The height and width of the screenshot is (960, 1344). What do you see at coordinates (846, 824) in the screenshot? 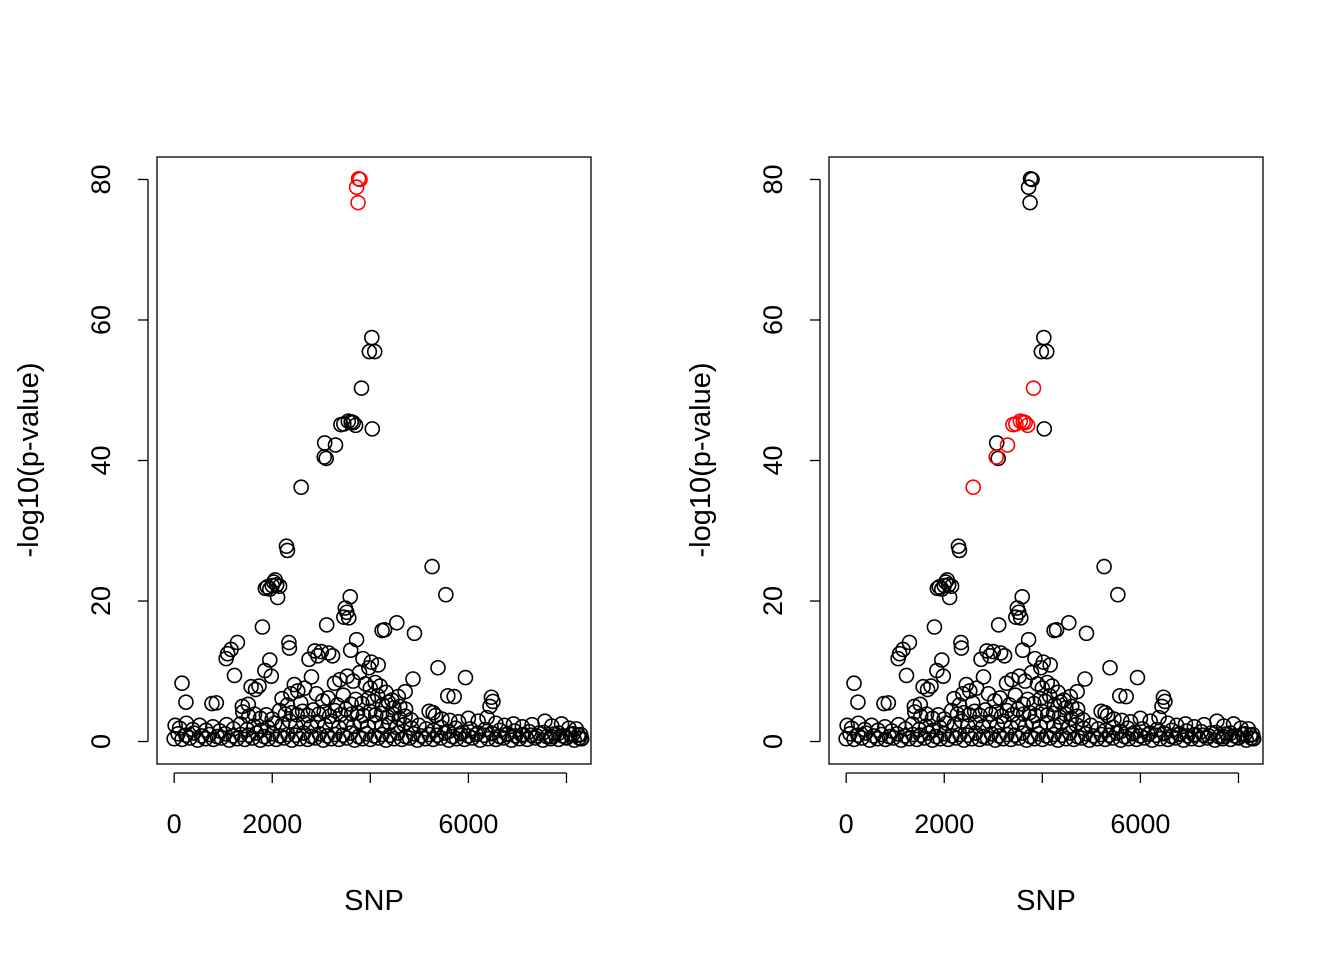
I see `x-tick-label: 0` at bounding box center [846, 824].